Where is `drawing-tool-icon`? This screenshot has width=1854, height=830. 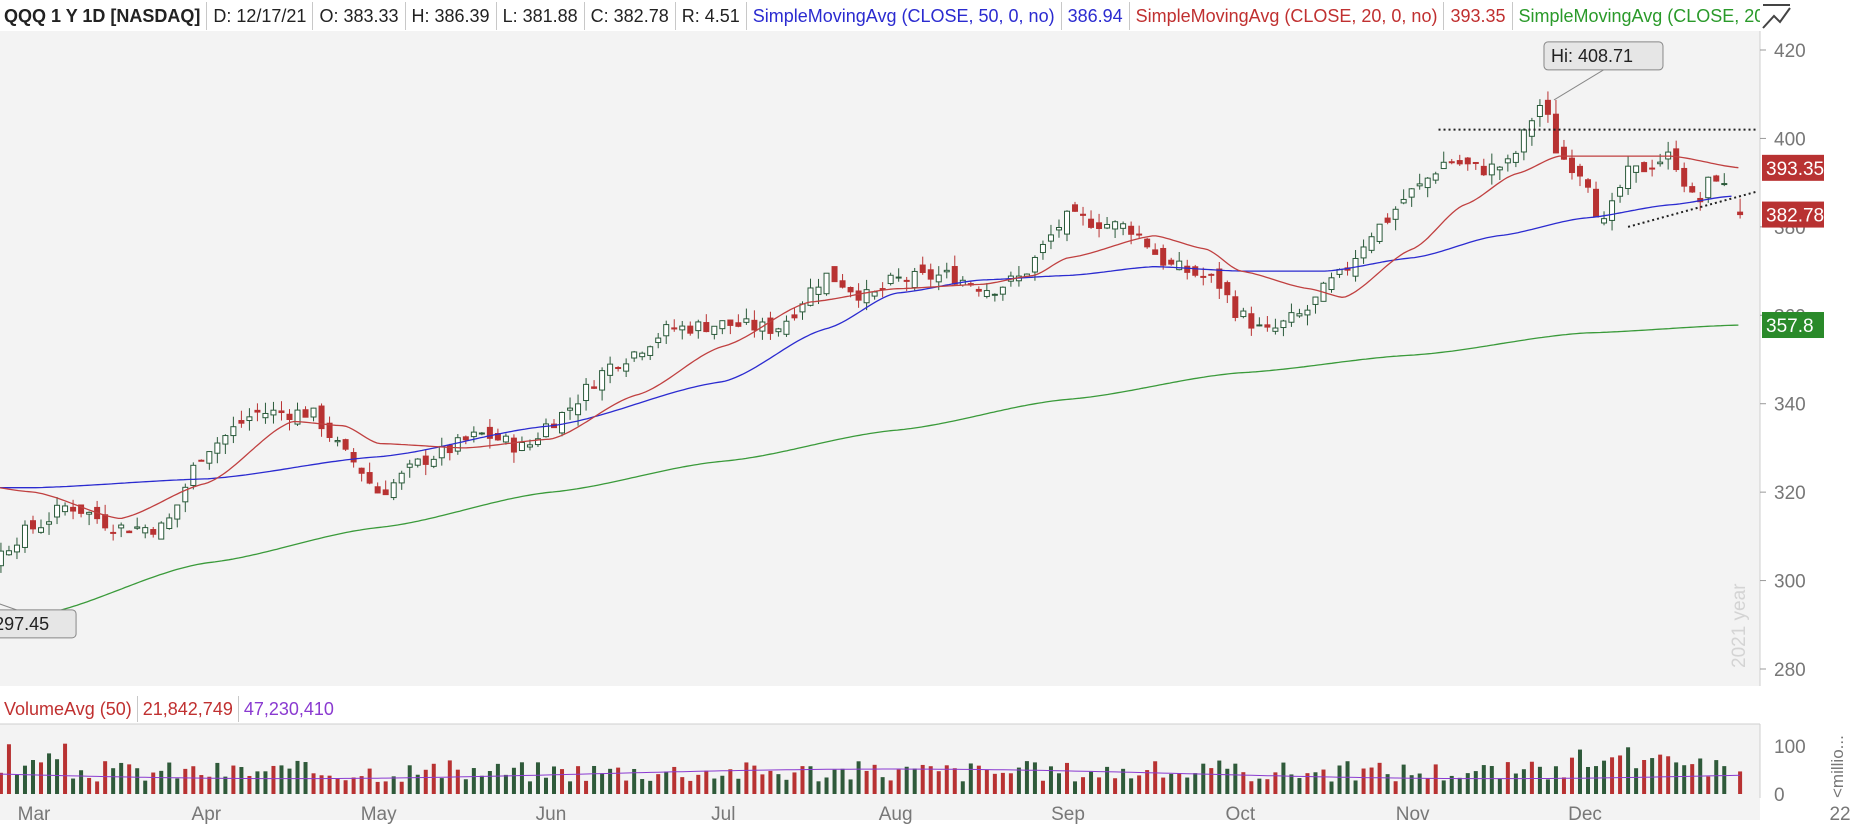 drawing-tool-icon is located at coordinates (1777, 17).